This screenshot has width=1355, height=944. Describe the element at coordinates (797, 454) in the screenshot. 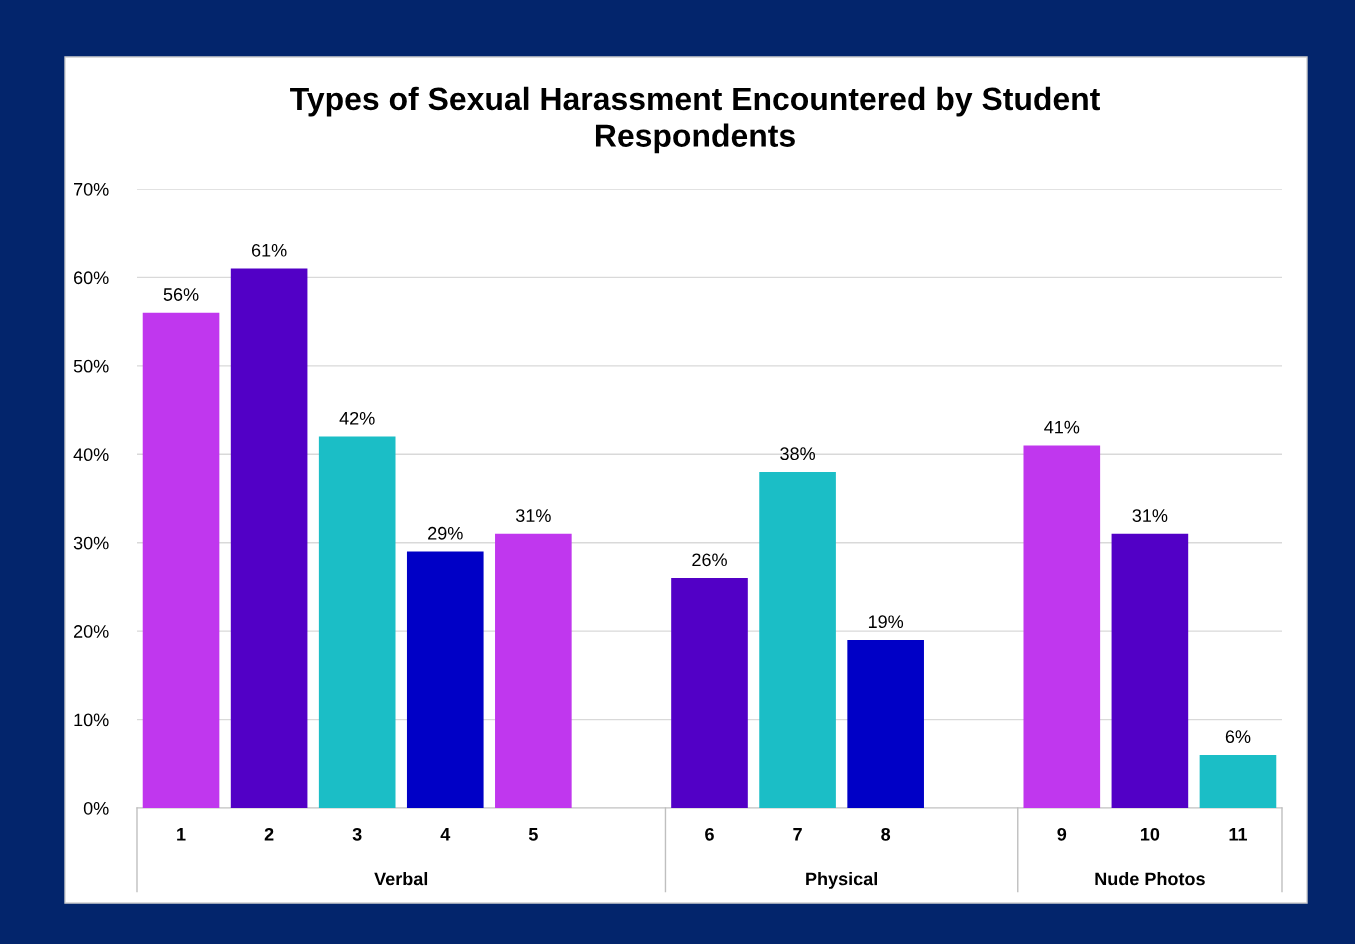

I see `data-label: 38%` at that location.